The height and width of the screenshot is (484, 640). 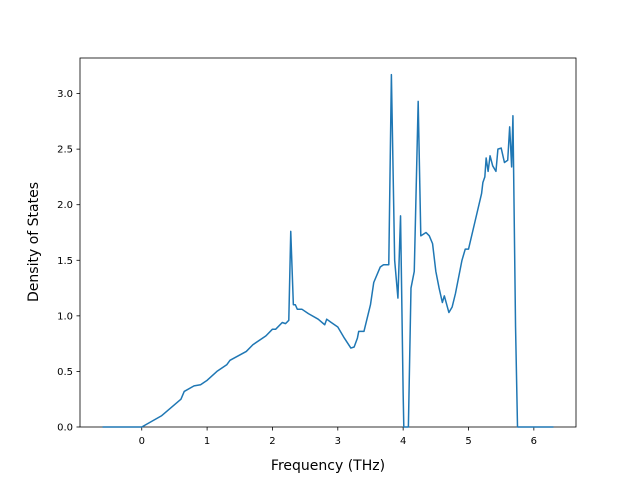 What do you see at coordinates (534, 441) in the screenshot?
I see `x-tick-label: 6` at bounding box center [534, 441].